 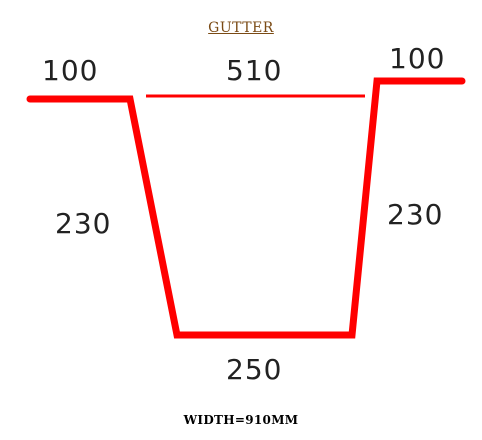 What do you see at coordinates (417, 58) in the screenshot?
I see `right-flange-label: 100` at bounding box center [417, 58].